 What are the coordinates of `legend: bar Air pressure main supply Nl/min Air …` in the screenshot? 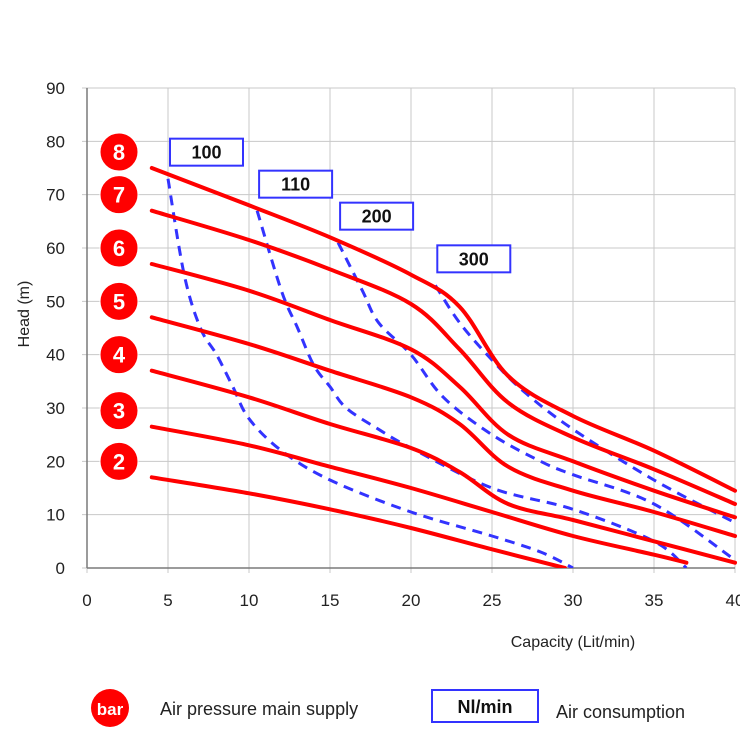 It's located at (388, 708).